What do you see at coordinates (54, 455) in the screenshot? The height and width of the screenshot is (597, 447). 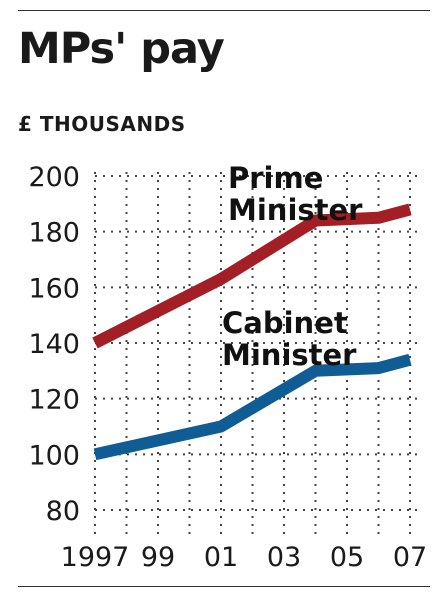 I see `y-tick-label: 100` at bounding box center [54, 455].